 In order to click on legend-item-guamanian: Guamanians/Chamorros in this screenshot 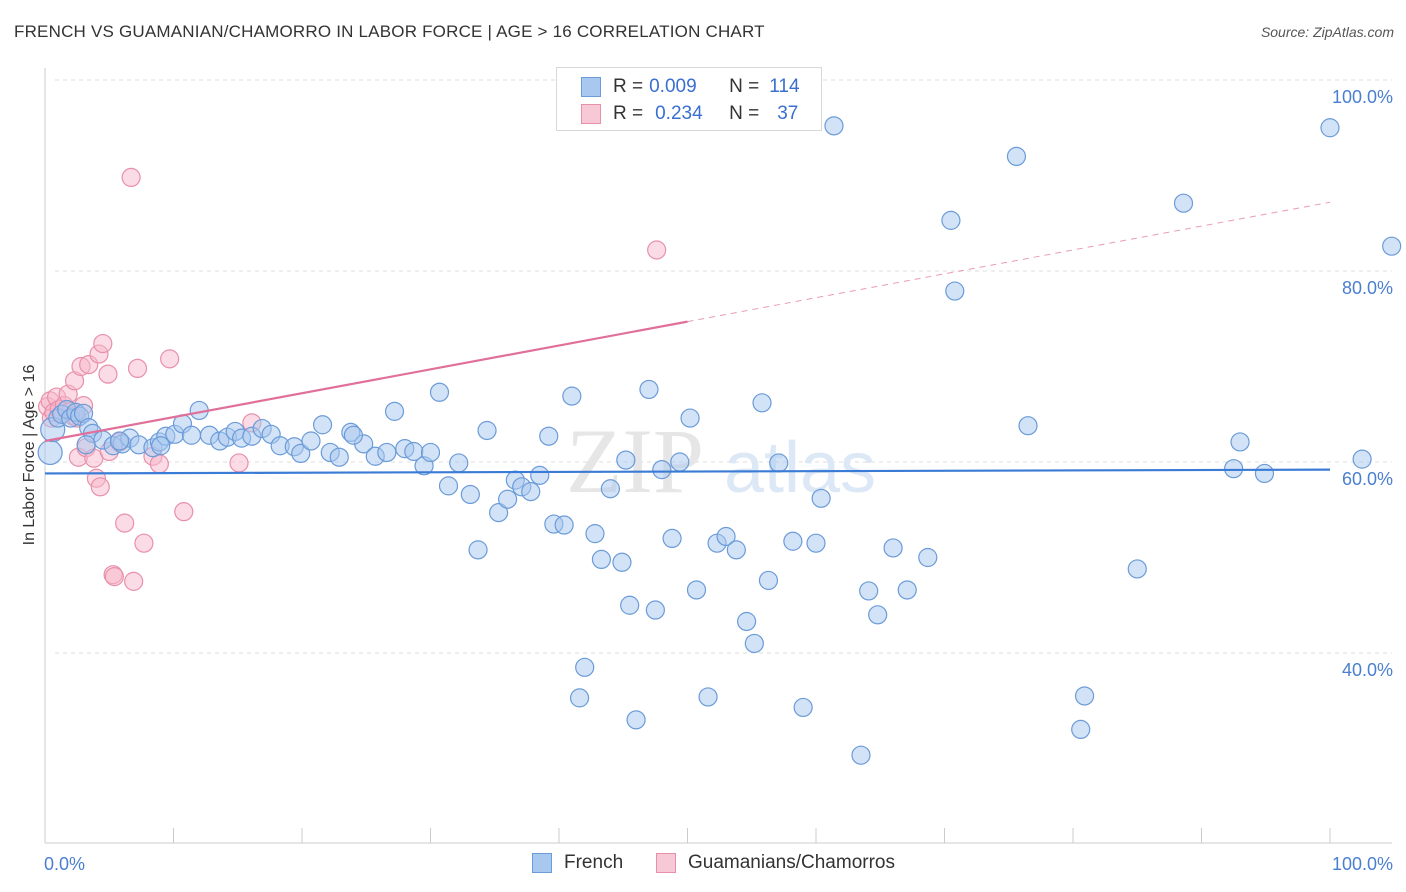, I will do `click(775, 863)`.